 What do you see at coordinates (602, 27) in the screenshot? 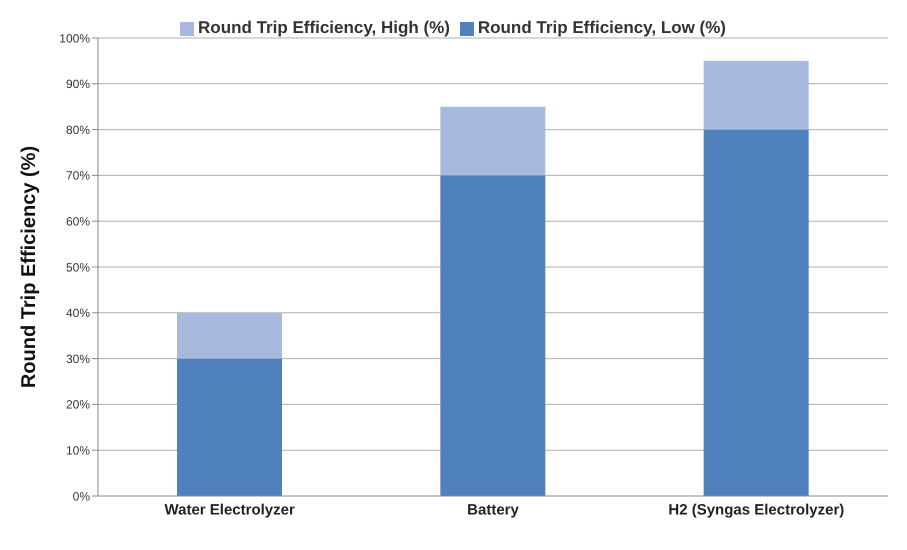
I see `legend-label: Round Trip Efficiency, Low (%)` at bounding box center [602, 27].